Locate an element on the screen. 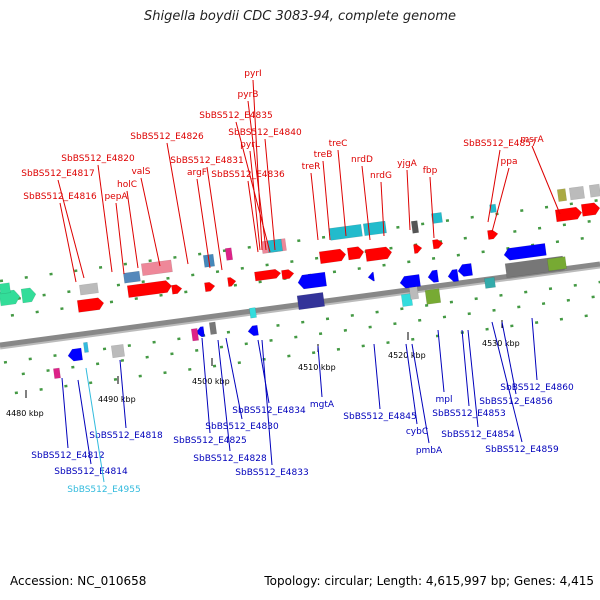  gene-label-forward: nrdD is located at coordinates (362, 160).